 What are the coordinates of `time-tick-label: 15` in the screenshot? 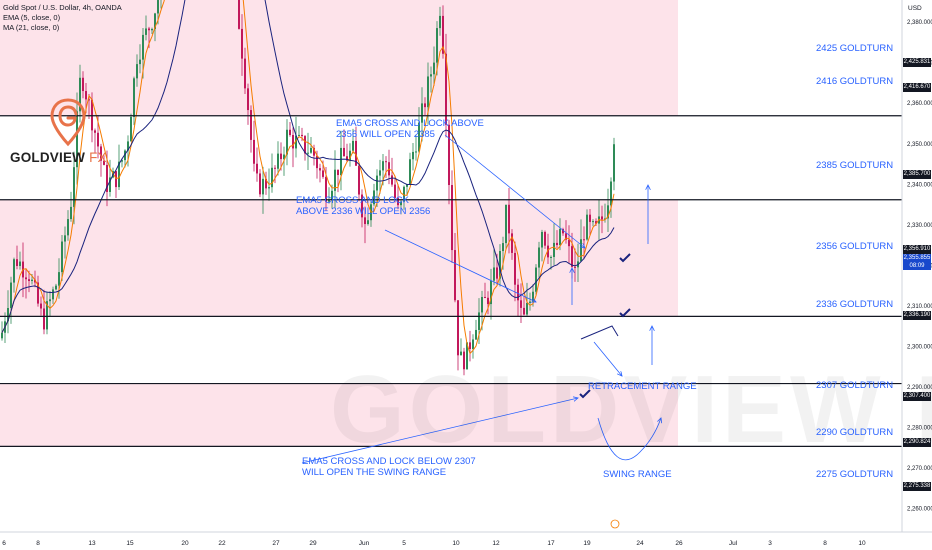 It's located at (130, 543).